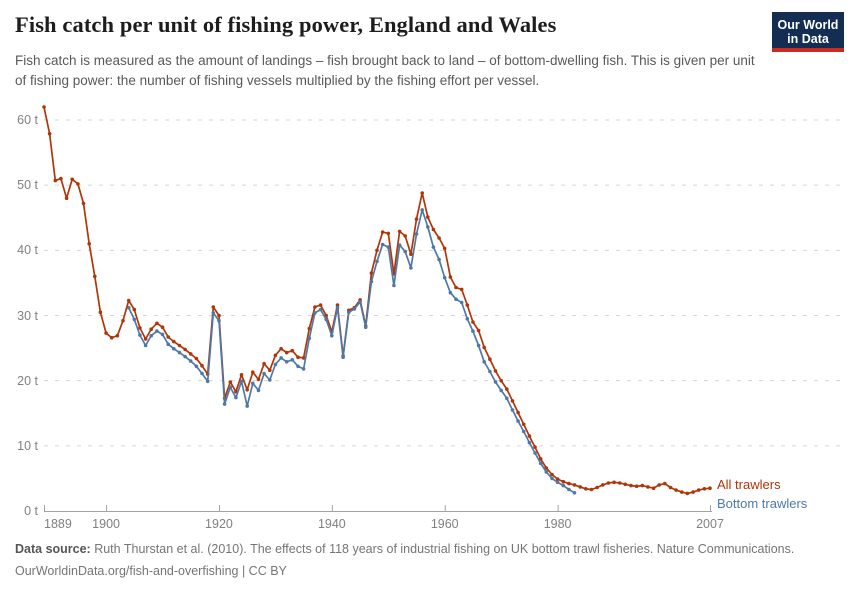 The height and width of the screenshot is (600, 850). Describe the element at coordinates (808, 50) in the screenshot. I see `owid-logo-stripe` at that location.